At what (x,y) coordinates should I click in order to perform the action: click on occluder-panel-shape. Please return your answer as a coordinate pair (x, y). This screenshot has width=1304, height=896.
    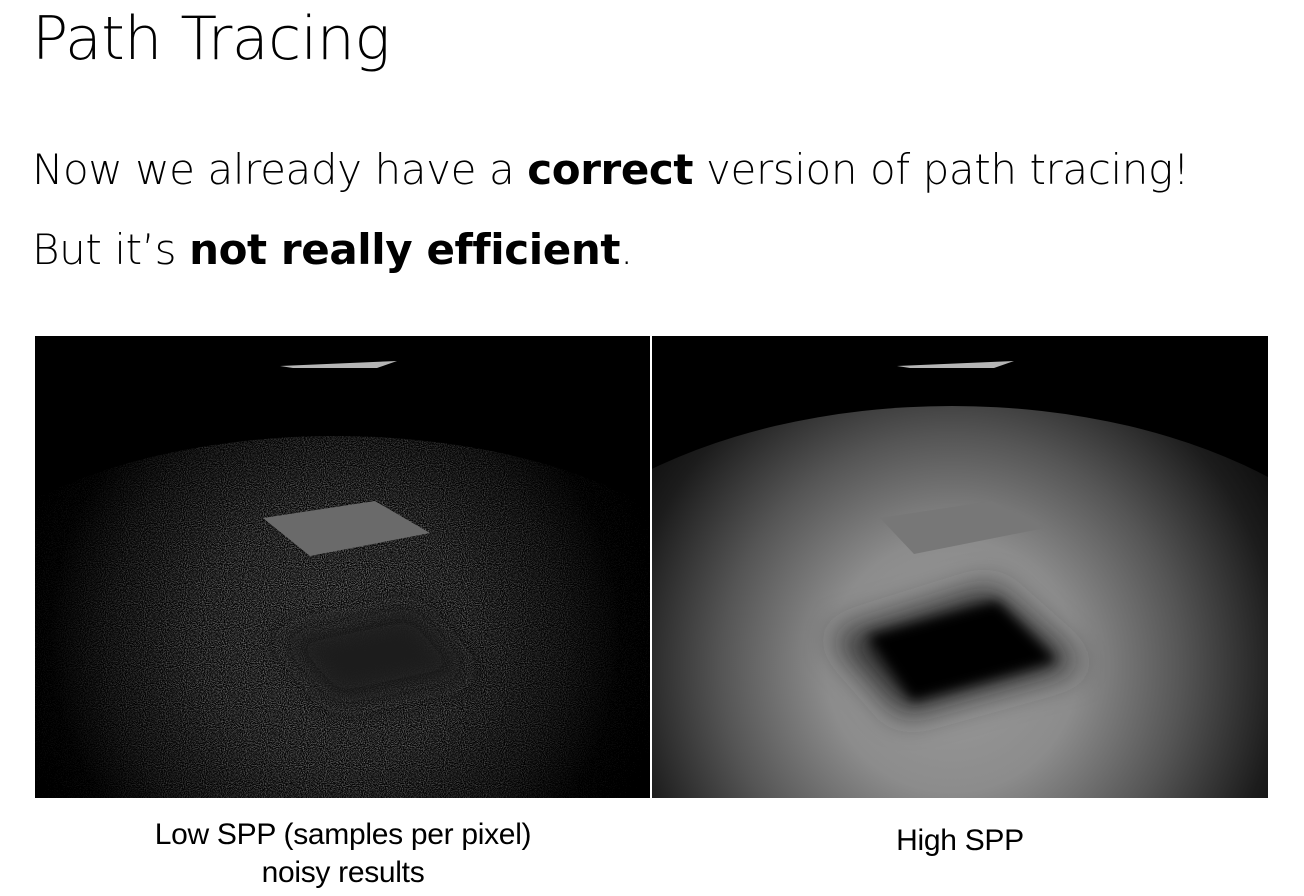
    Looking at the image, I should click on (346, 528).